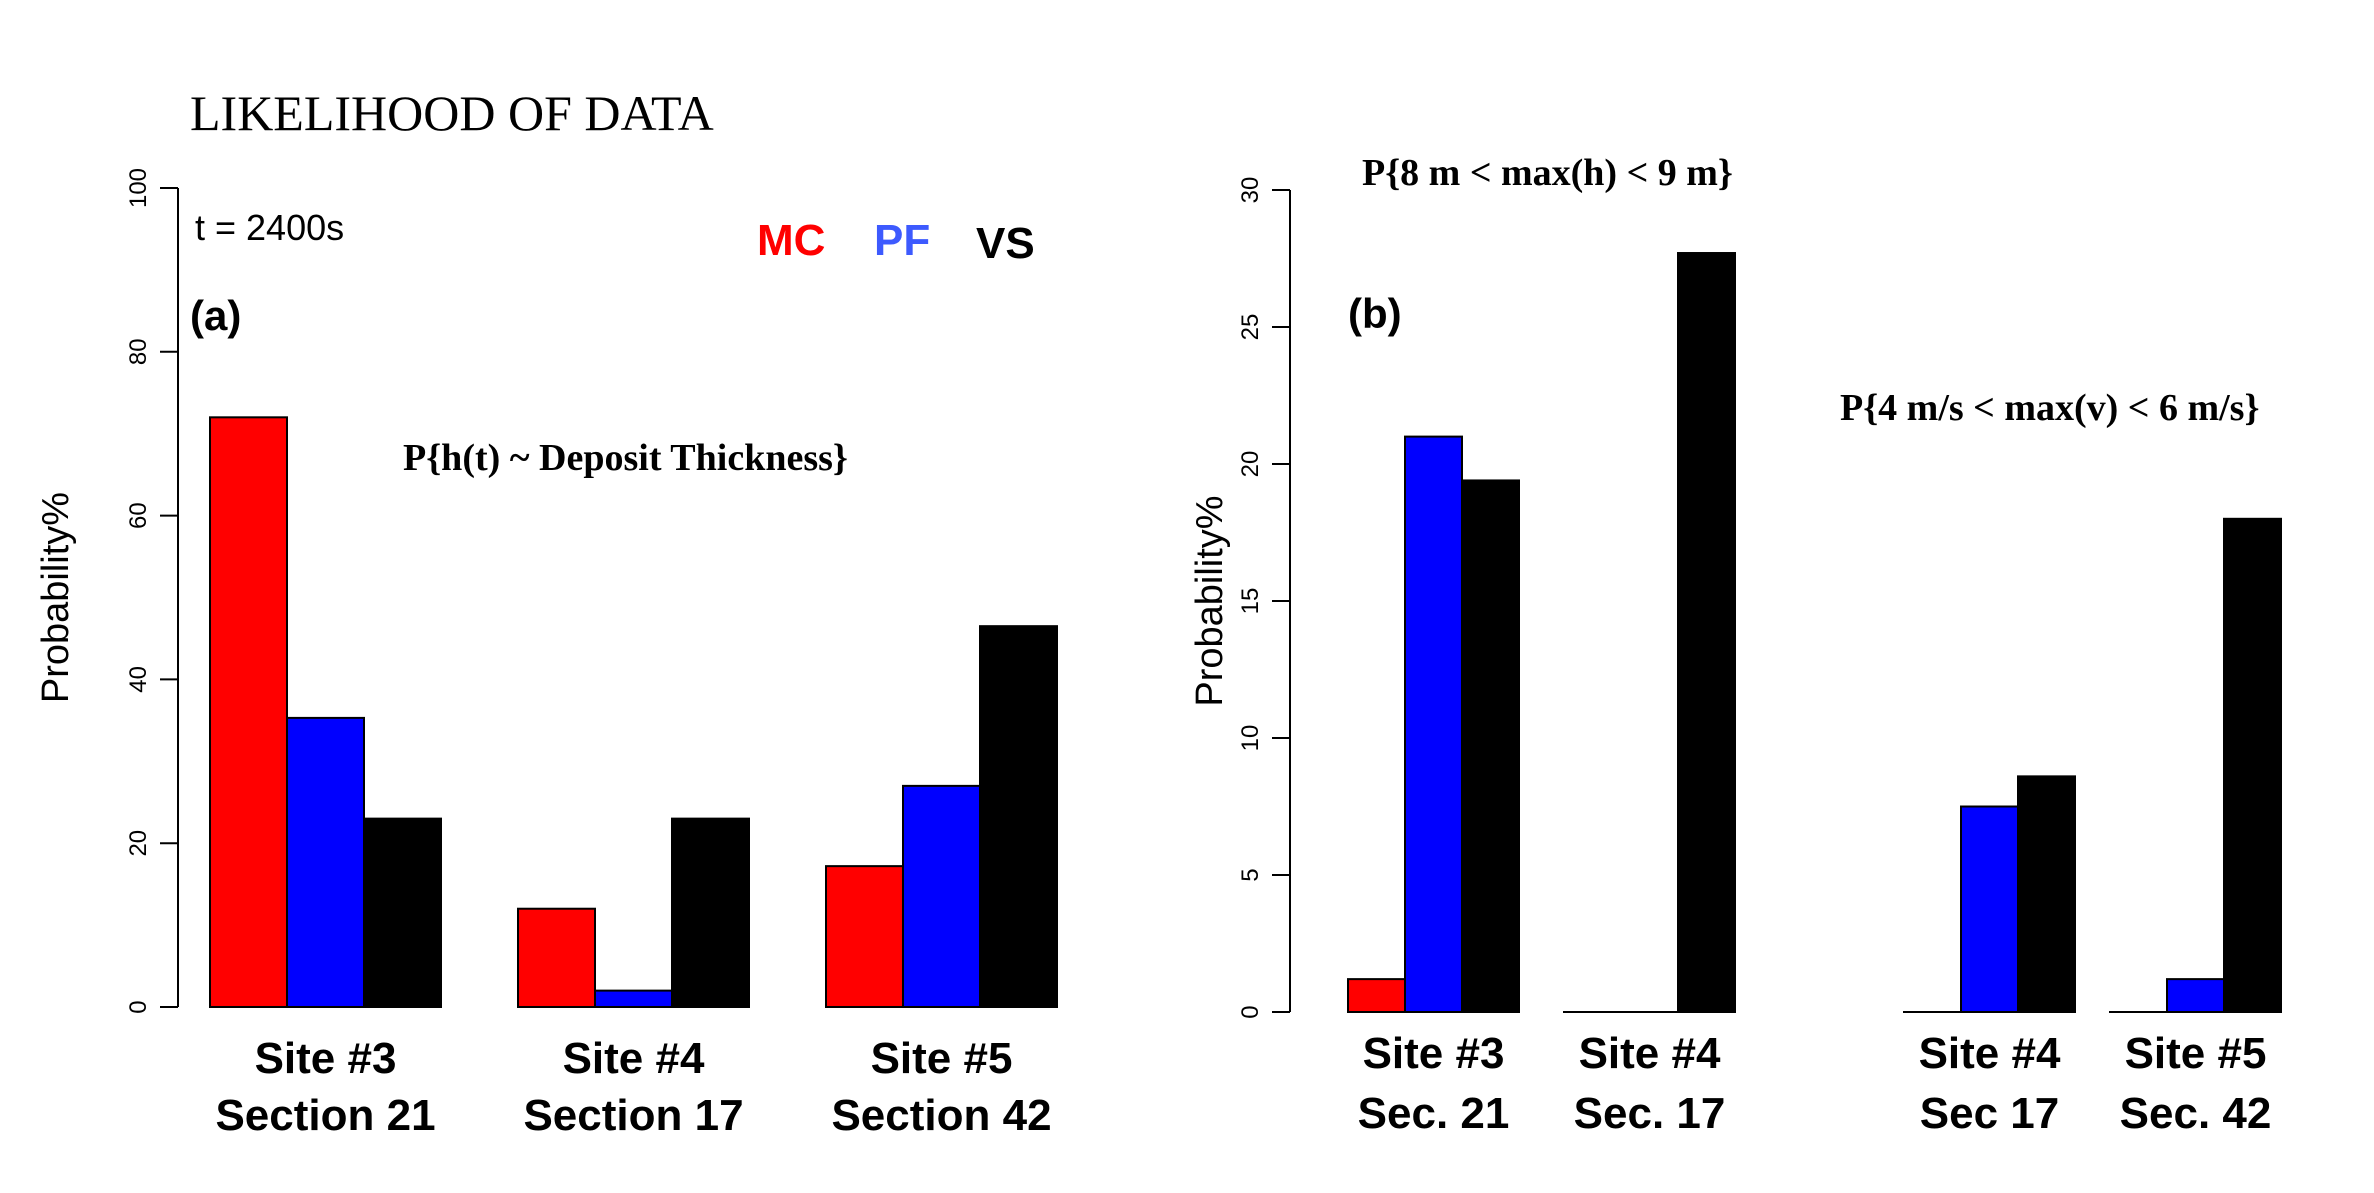 The image size is (2374, 1193). I want to click on b-y-tick-label: 10, so click(1250, 738).